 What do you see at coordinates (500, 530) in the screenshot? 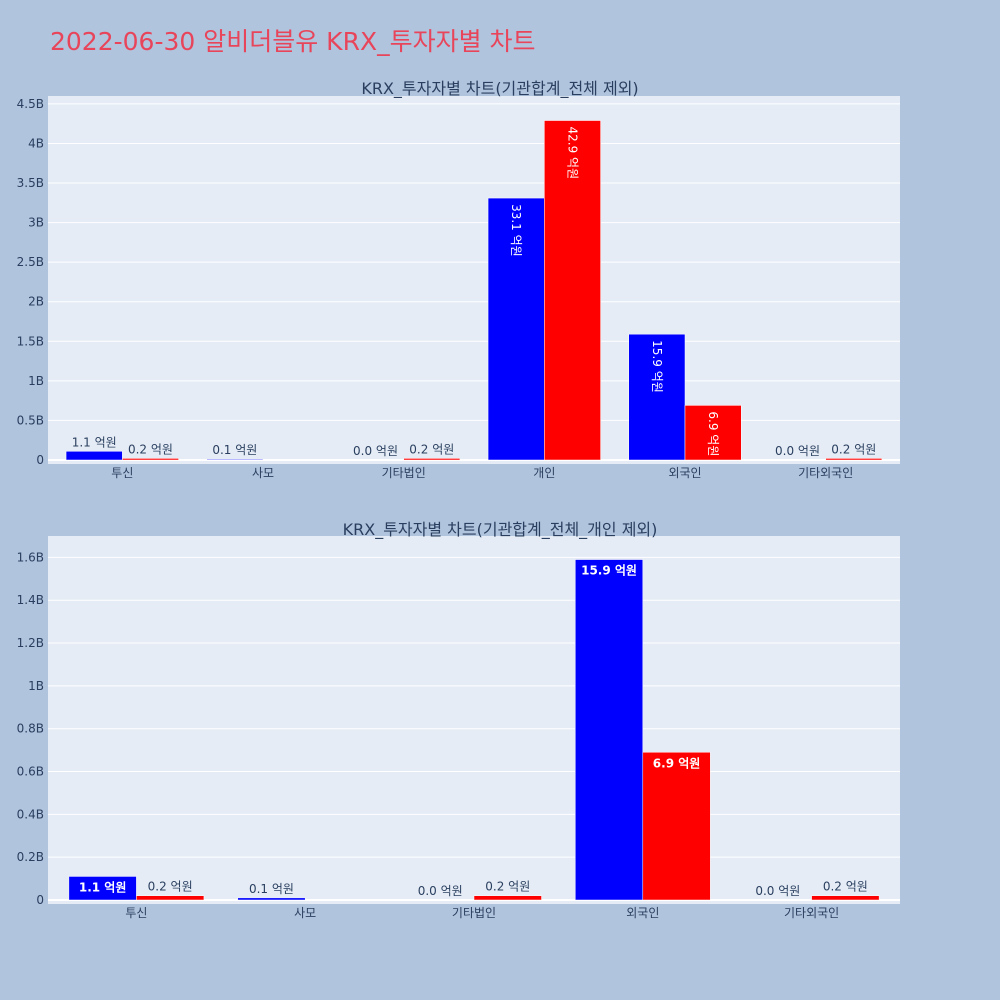
I see `chart-title: KRX_투자자별 차트(기관합계_전체_개인 제외)` at bounding box center [500, 530].